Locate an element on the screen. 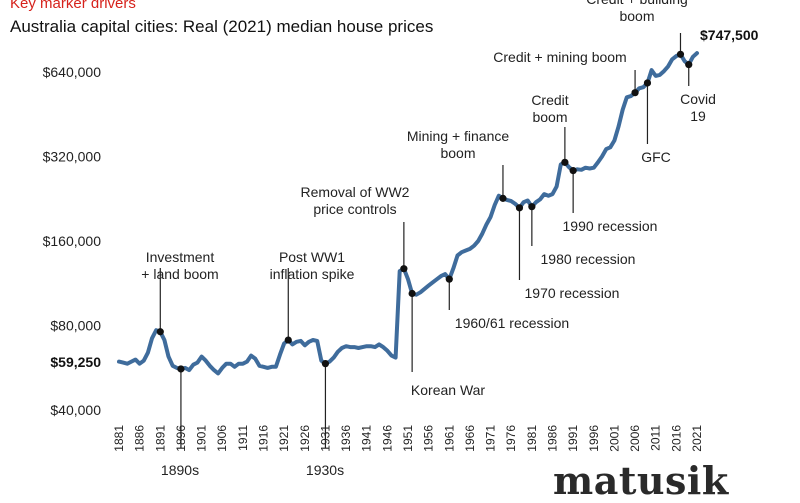 The width and height of the screenshot is (800, 503). x-tick-label: 1976 is located at coordinates (511, 438).